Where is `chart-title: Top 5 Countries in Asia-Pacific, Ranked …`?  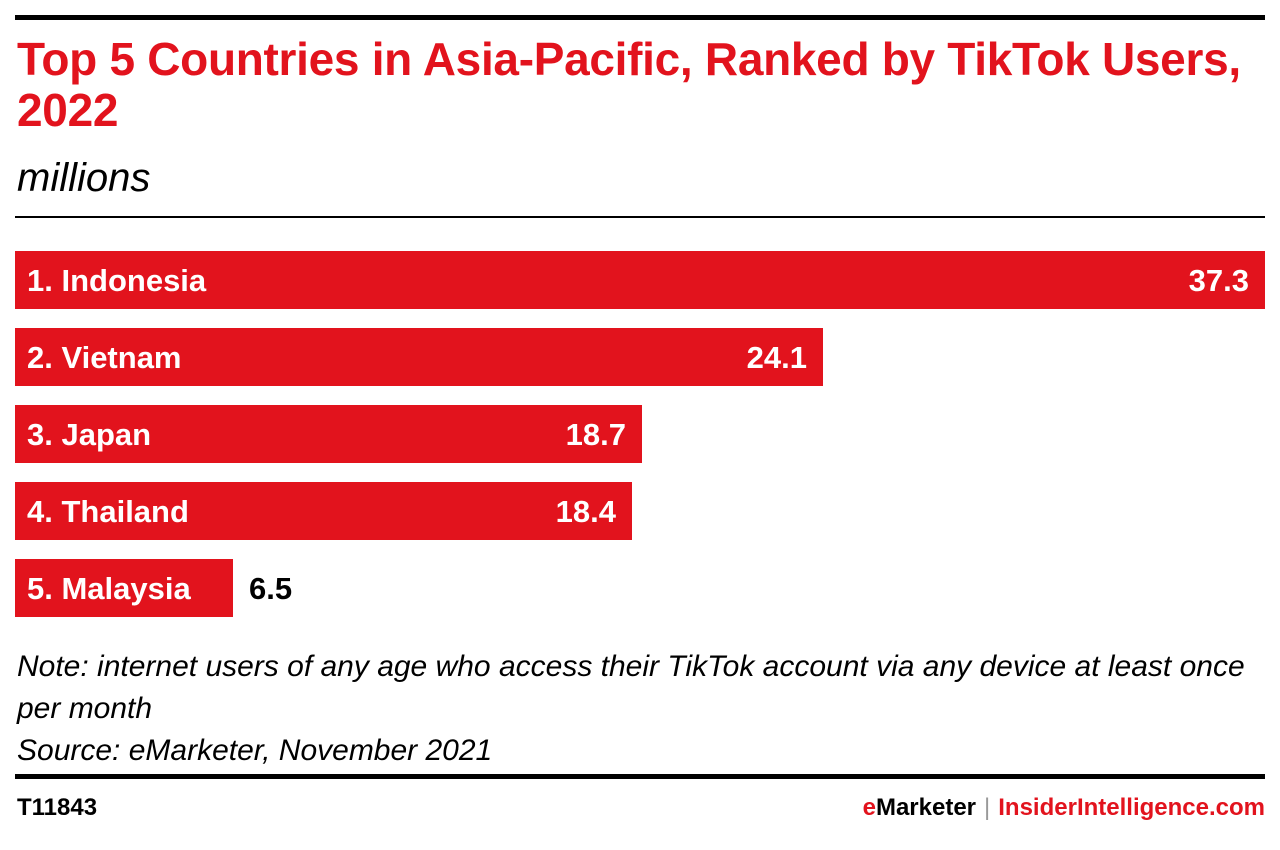 chart-title: Top 5 Countries in Asia-Pacific, Ranked … is located at coordinates (629, 84).